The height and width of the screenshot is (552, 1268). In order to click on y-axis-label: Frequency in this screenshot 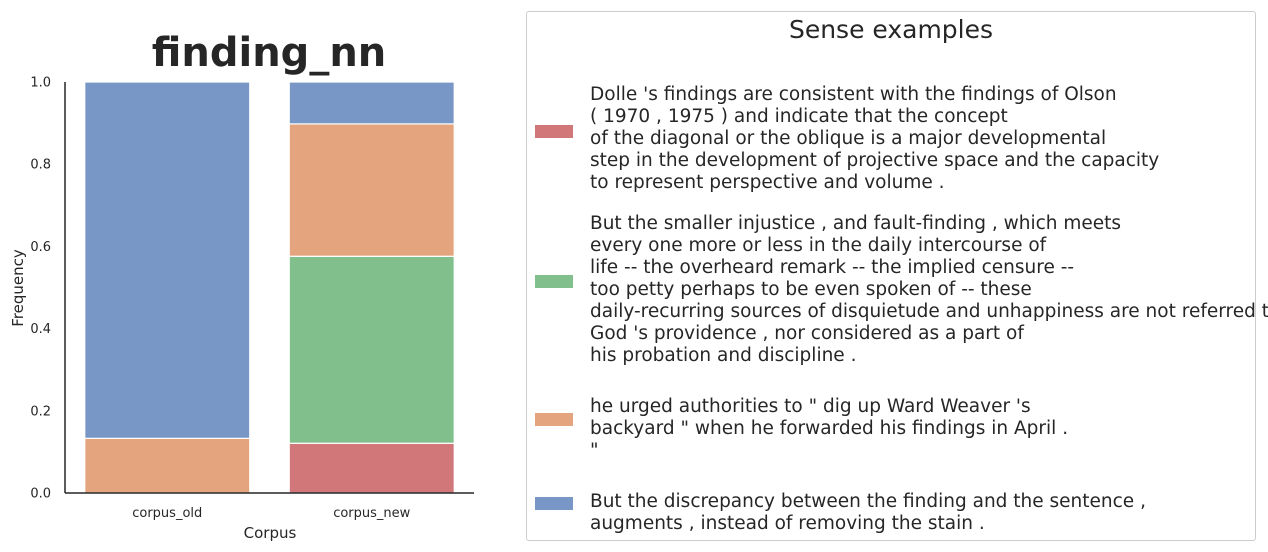, I will do `click(18, 288)`.